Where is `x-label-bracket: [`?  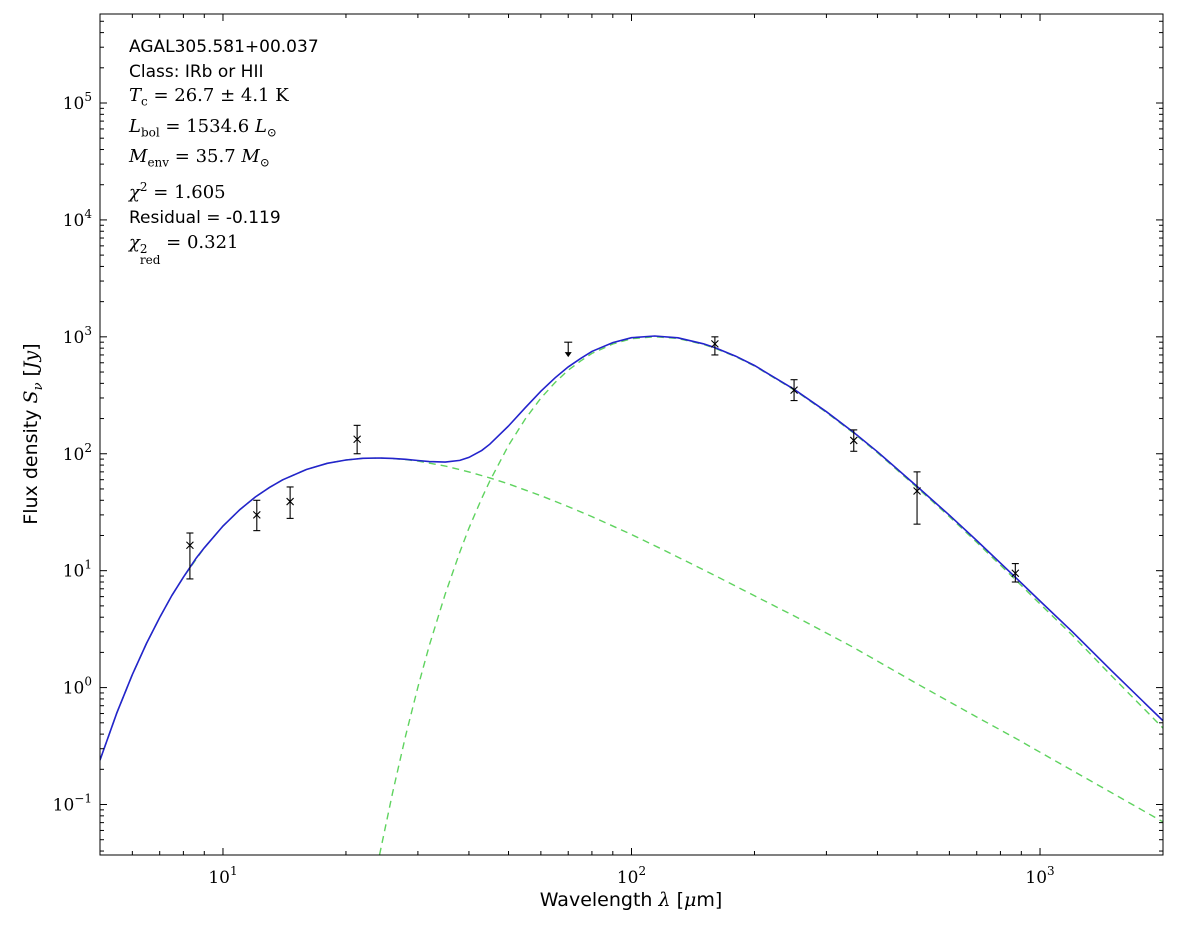
x-label-bracket: [ is located at coordinates (677, 900).